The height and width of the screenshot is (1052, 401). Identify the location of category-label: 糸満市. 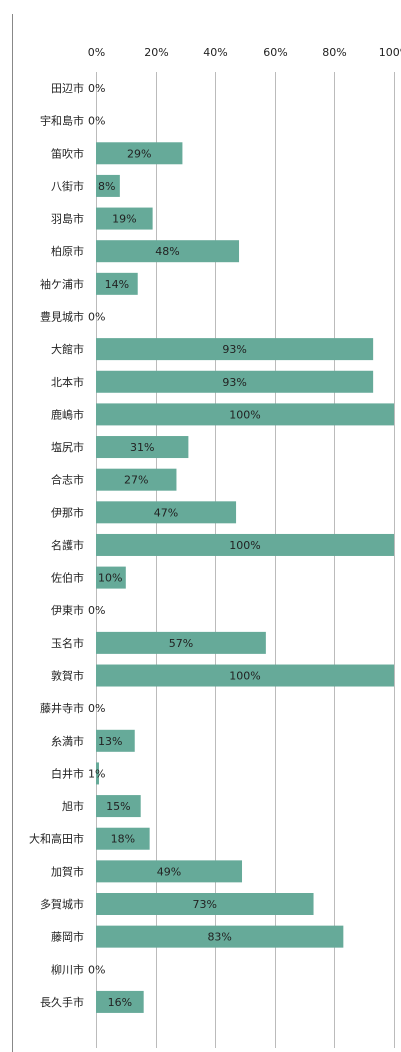
(67, 741).